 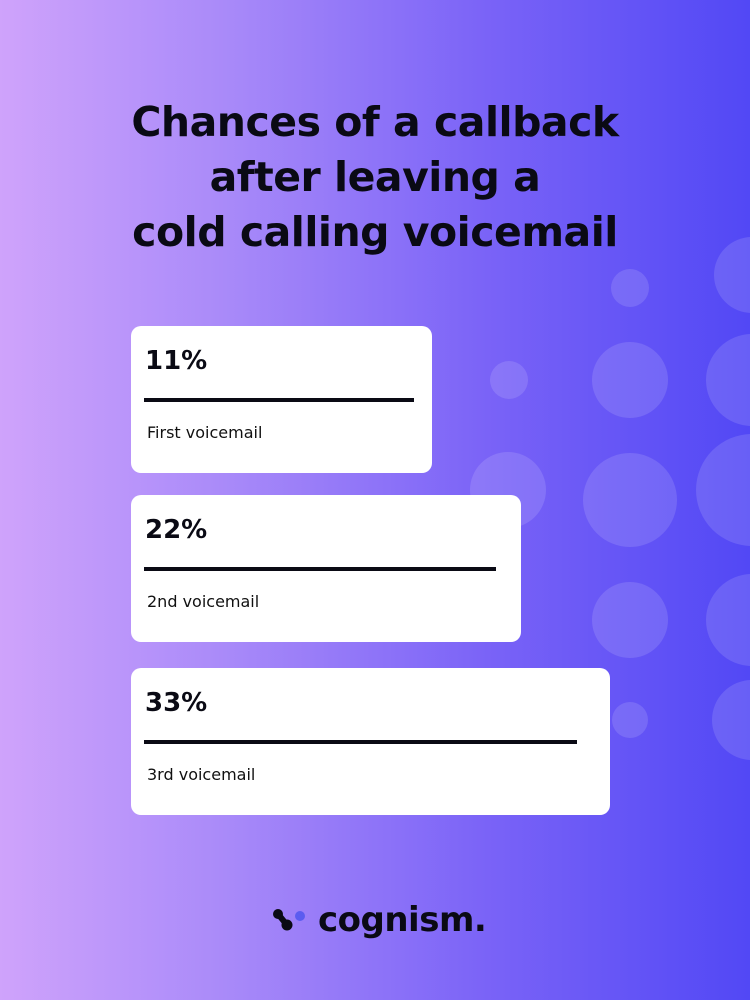 I want to click on category-label: 2nd voicemail, so click(x=203, y=601).